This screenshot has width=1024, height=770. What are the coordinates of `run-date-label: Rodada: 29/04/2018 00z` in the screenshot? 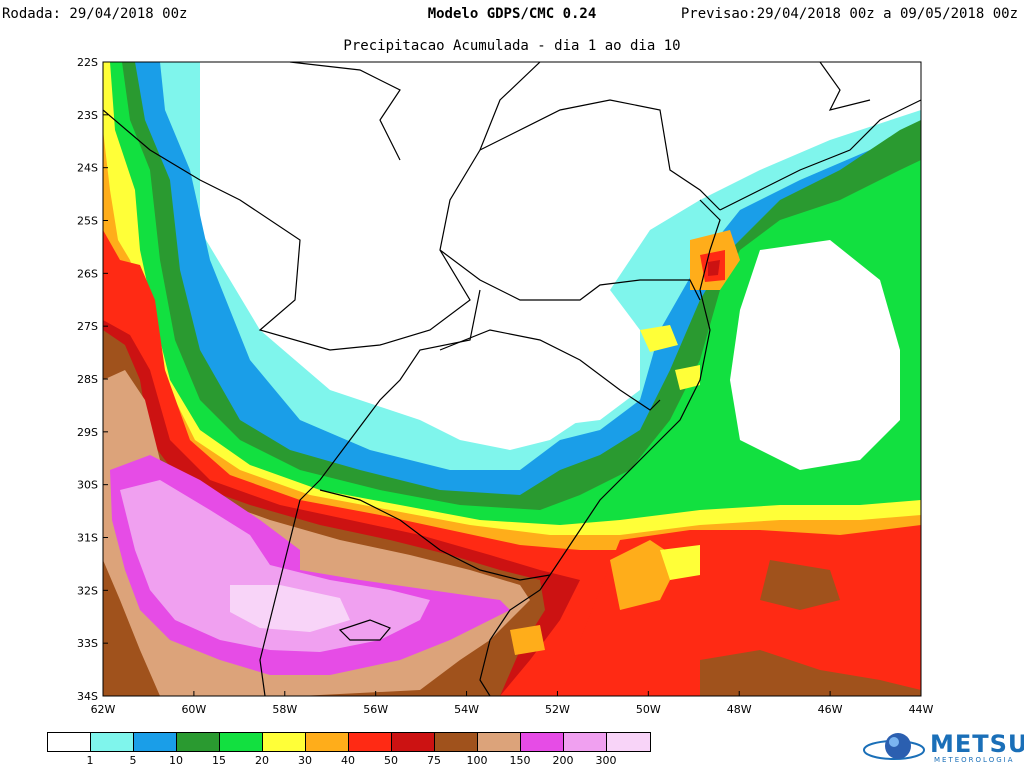 It's located at (95, 14).